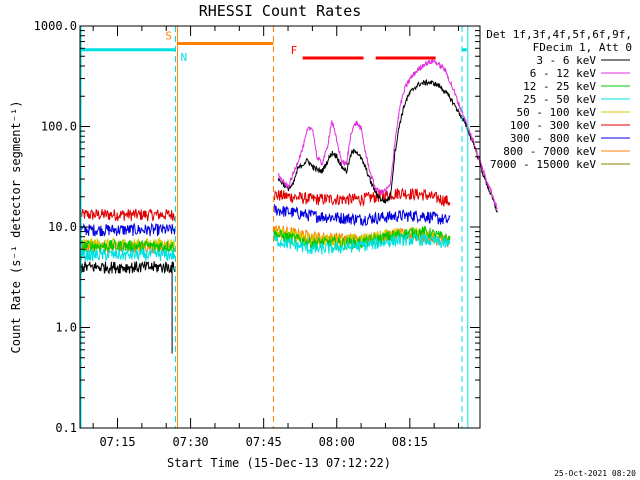  What do you see at coordinates (410, 442) in the screenshot?
I see `x-tick-label: 08:15` at bounding box center [410, 442].